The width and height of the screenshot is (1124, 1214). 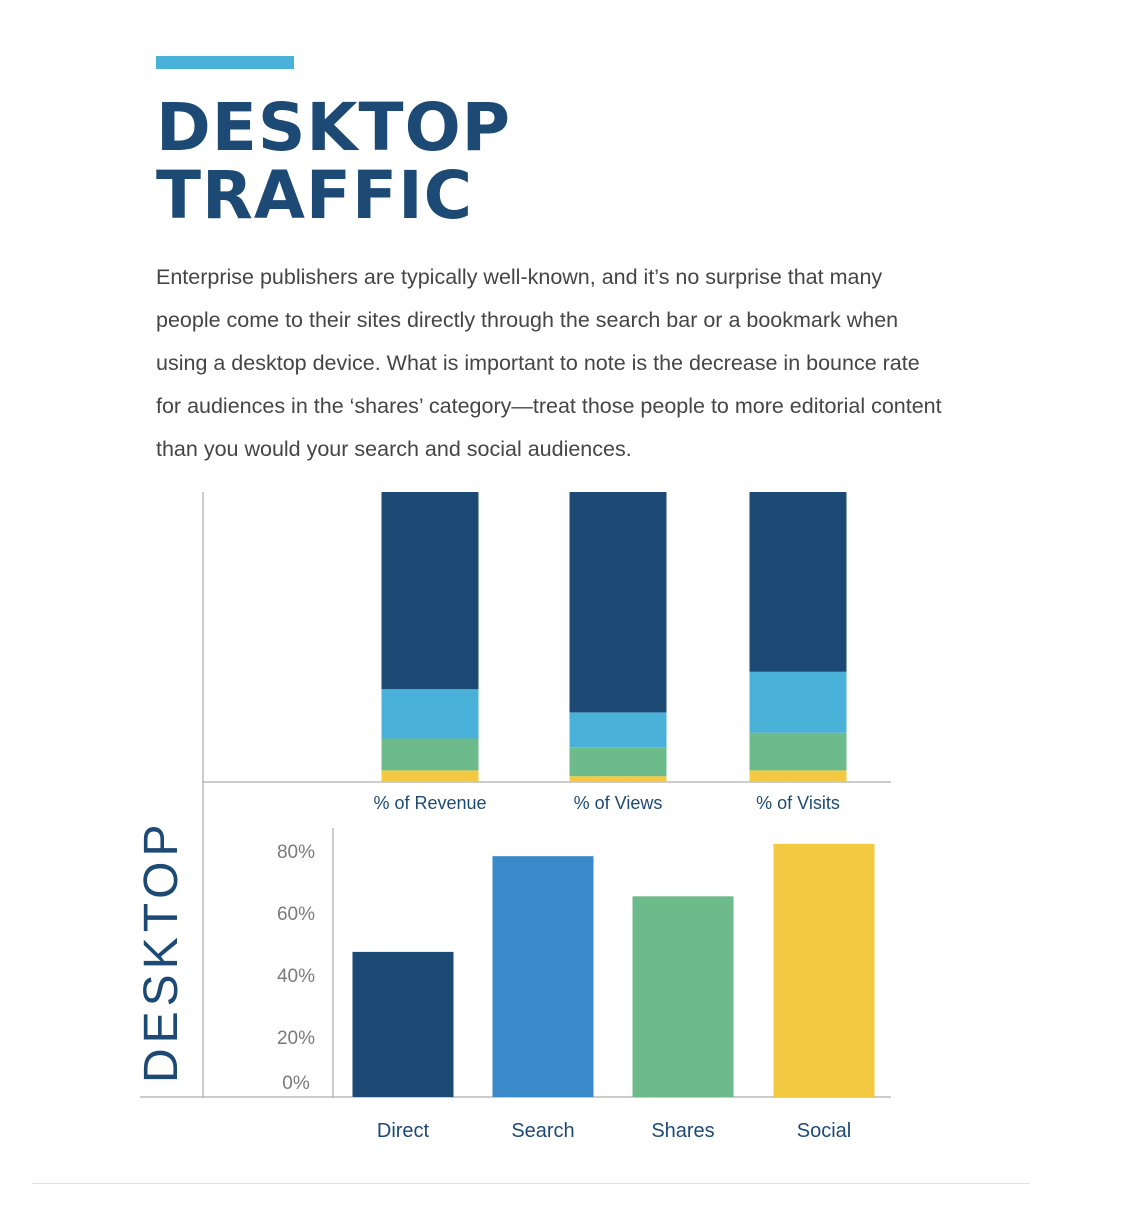 I want to click on bar-category-label: Shares, so click(x=682, y=1131).